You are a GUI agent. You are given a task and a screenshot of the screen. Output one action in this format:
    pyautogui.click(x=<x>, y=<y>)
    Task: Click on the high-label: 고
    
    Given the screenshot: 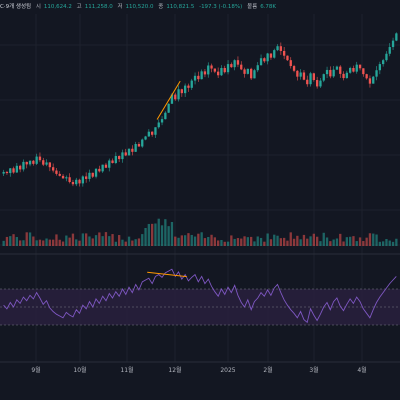 What is the action you would take?
    pyautogui.click(x=79, y=7)
    